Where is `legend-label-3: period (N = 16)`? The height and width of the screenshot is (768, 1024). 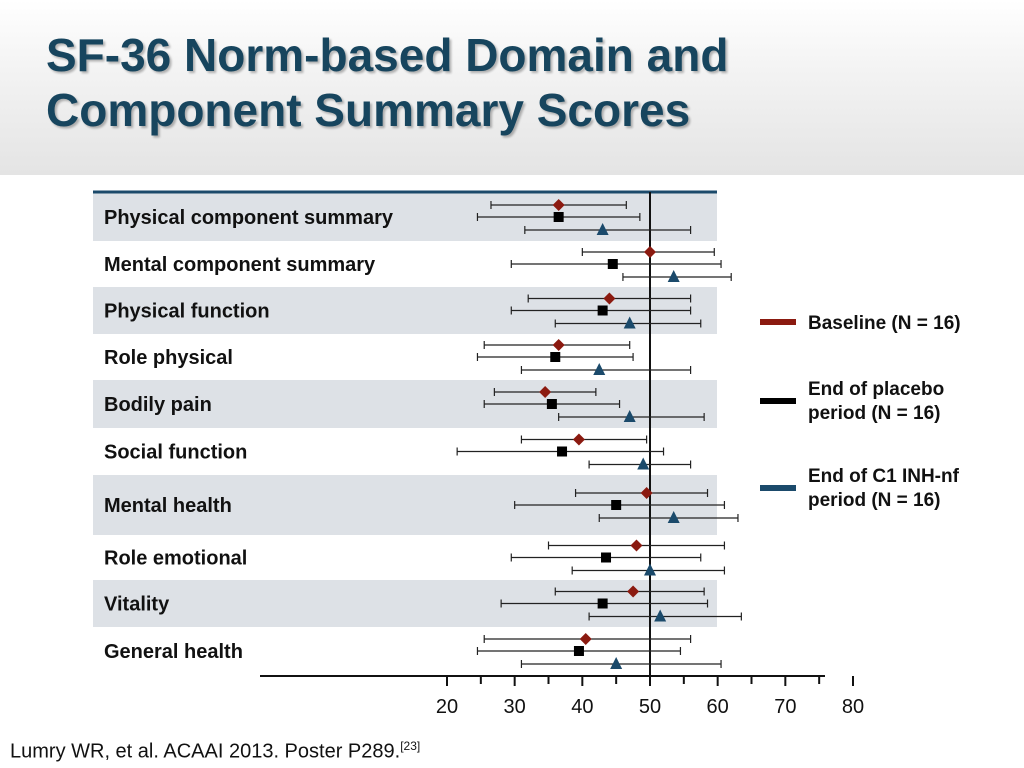 legend-label-3: period (N = 16) is located at coordinates (874, 500).